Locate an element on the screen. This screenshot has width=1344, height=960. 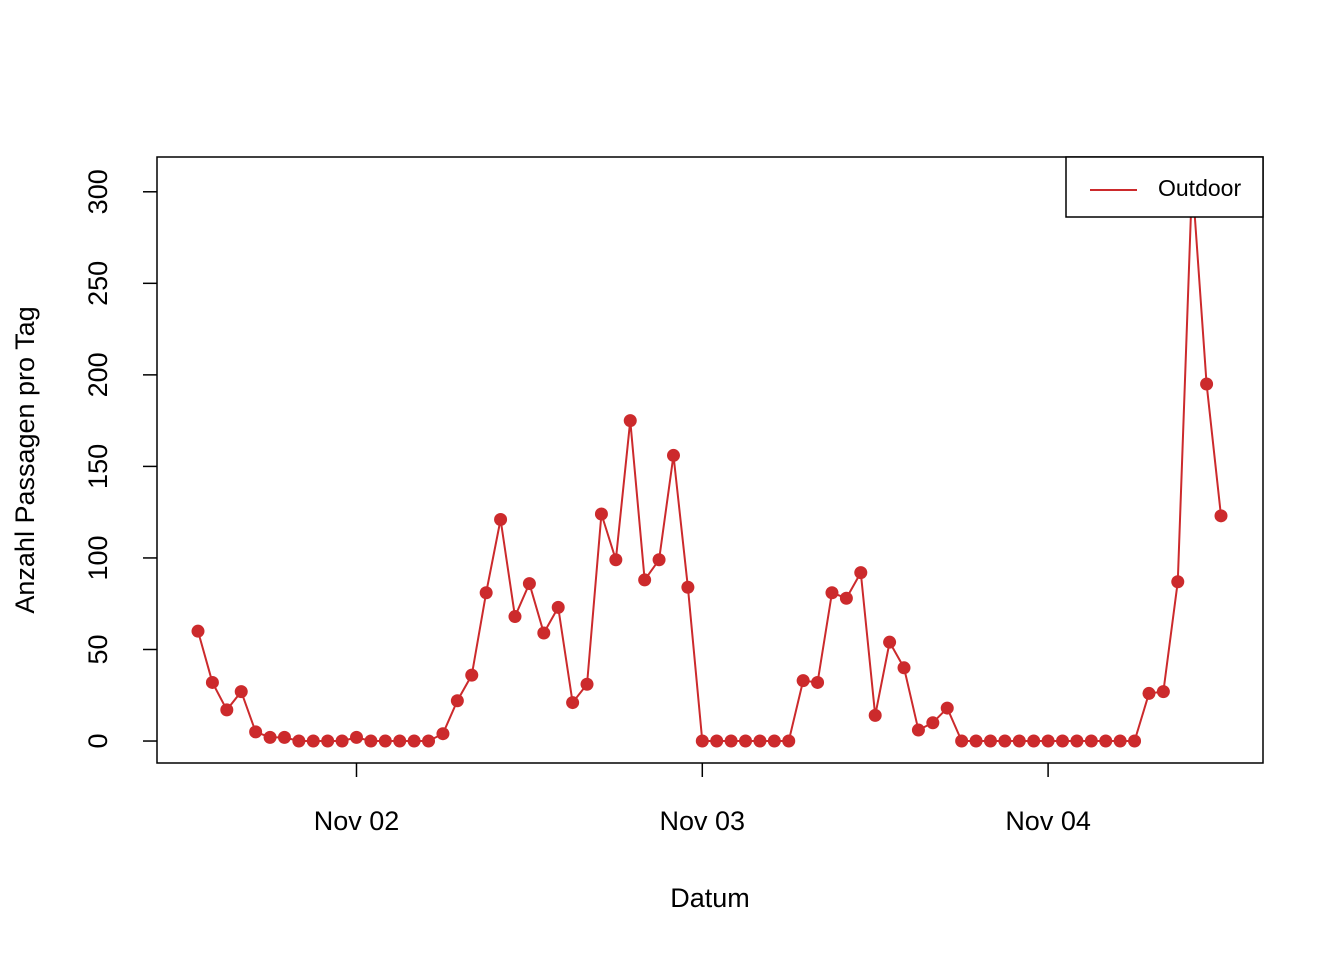
y-tick-label: 300 is located at coordinates (98, 191).